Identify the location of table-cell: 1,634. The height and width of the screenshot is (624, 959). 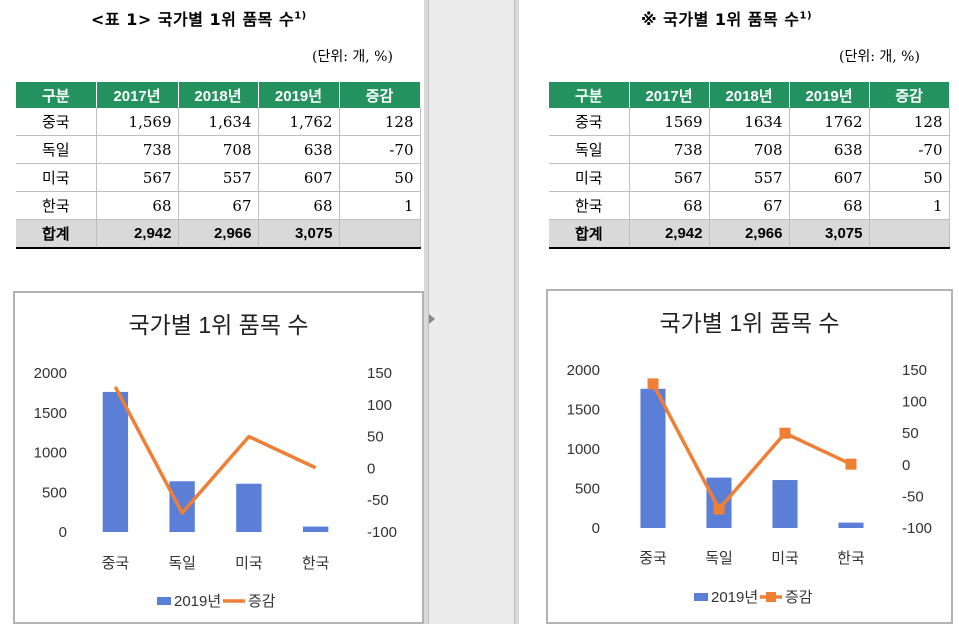
(218, 122).